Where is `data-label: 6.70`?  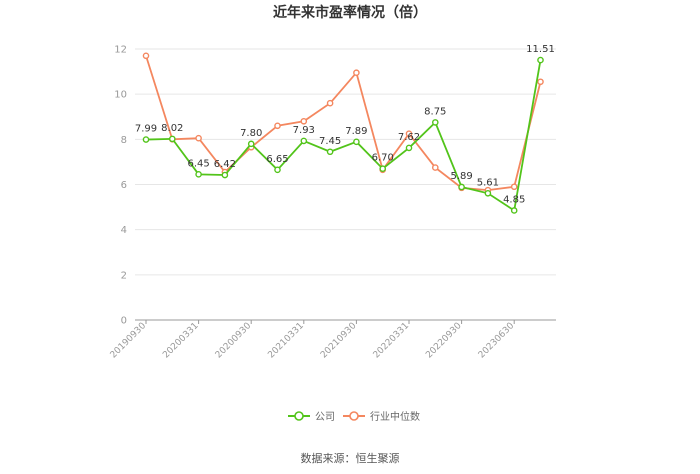
data-label: 6.70 is located at coordinates (383, 158).